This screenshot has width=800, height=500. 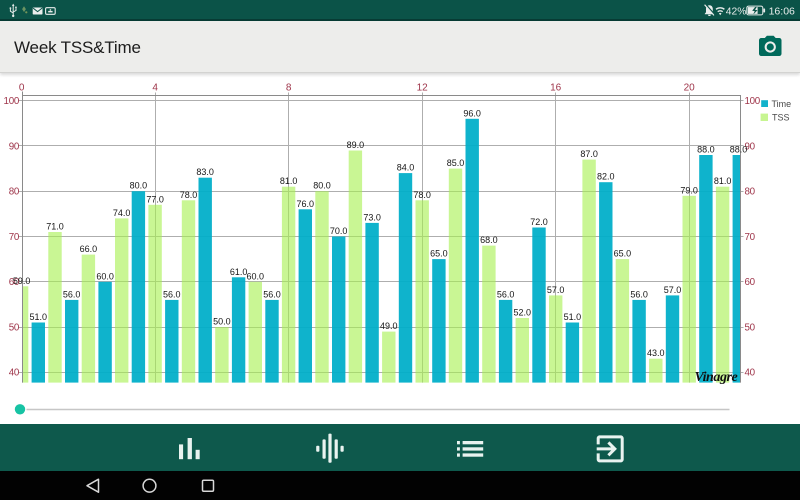 I want to click on svg-text: 83.0, so click(x=205, y=172).